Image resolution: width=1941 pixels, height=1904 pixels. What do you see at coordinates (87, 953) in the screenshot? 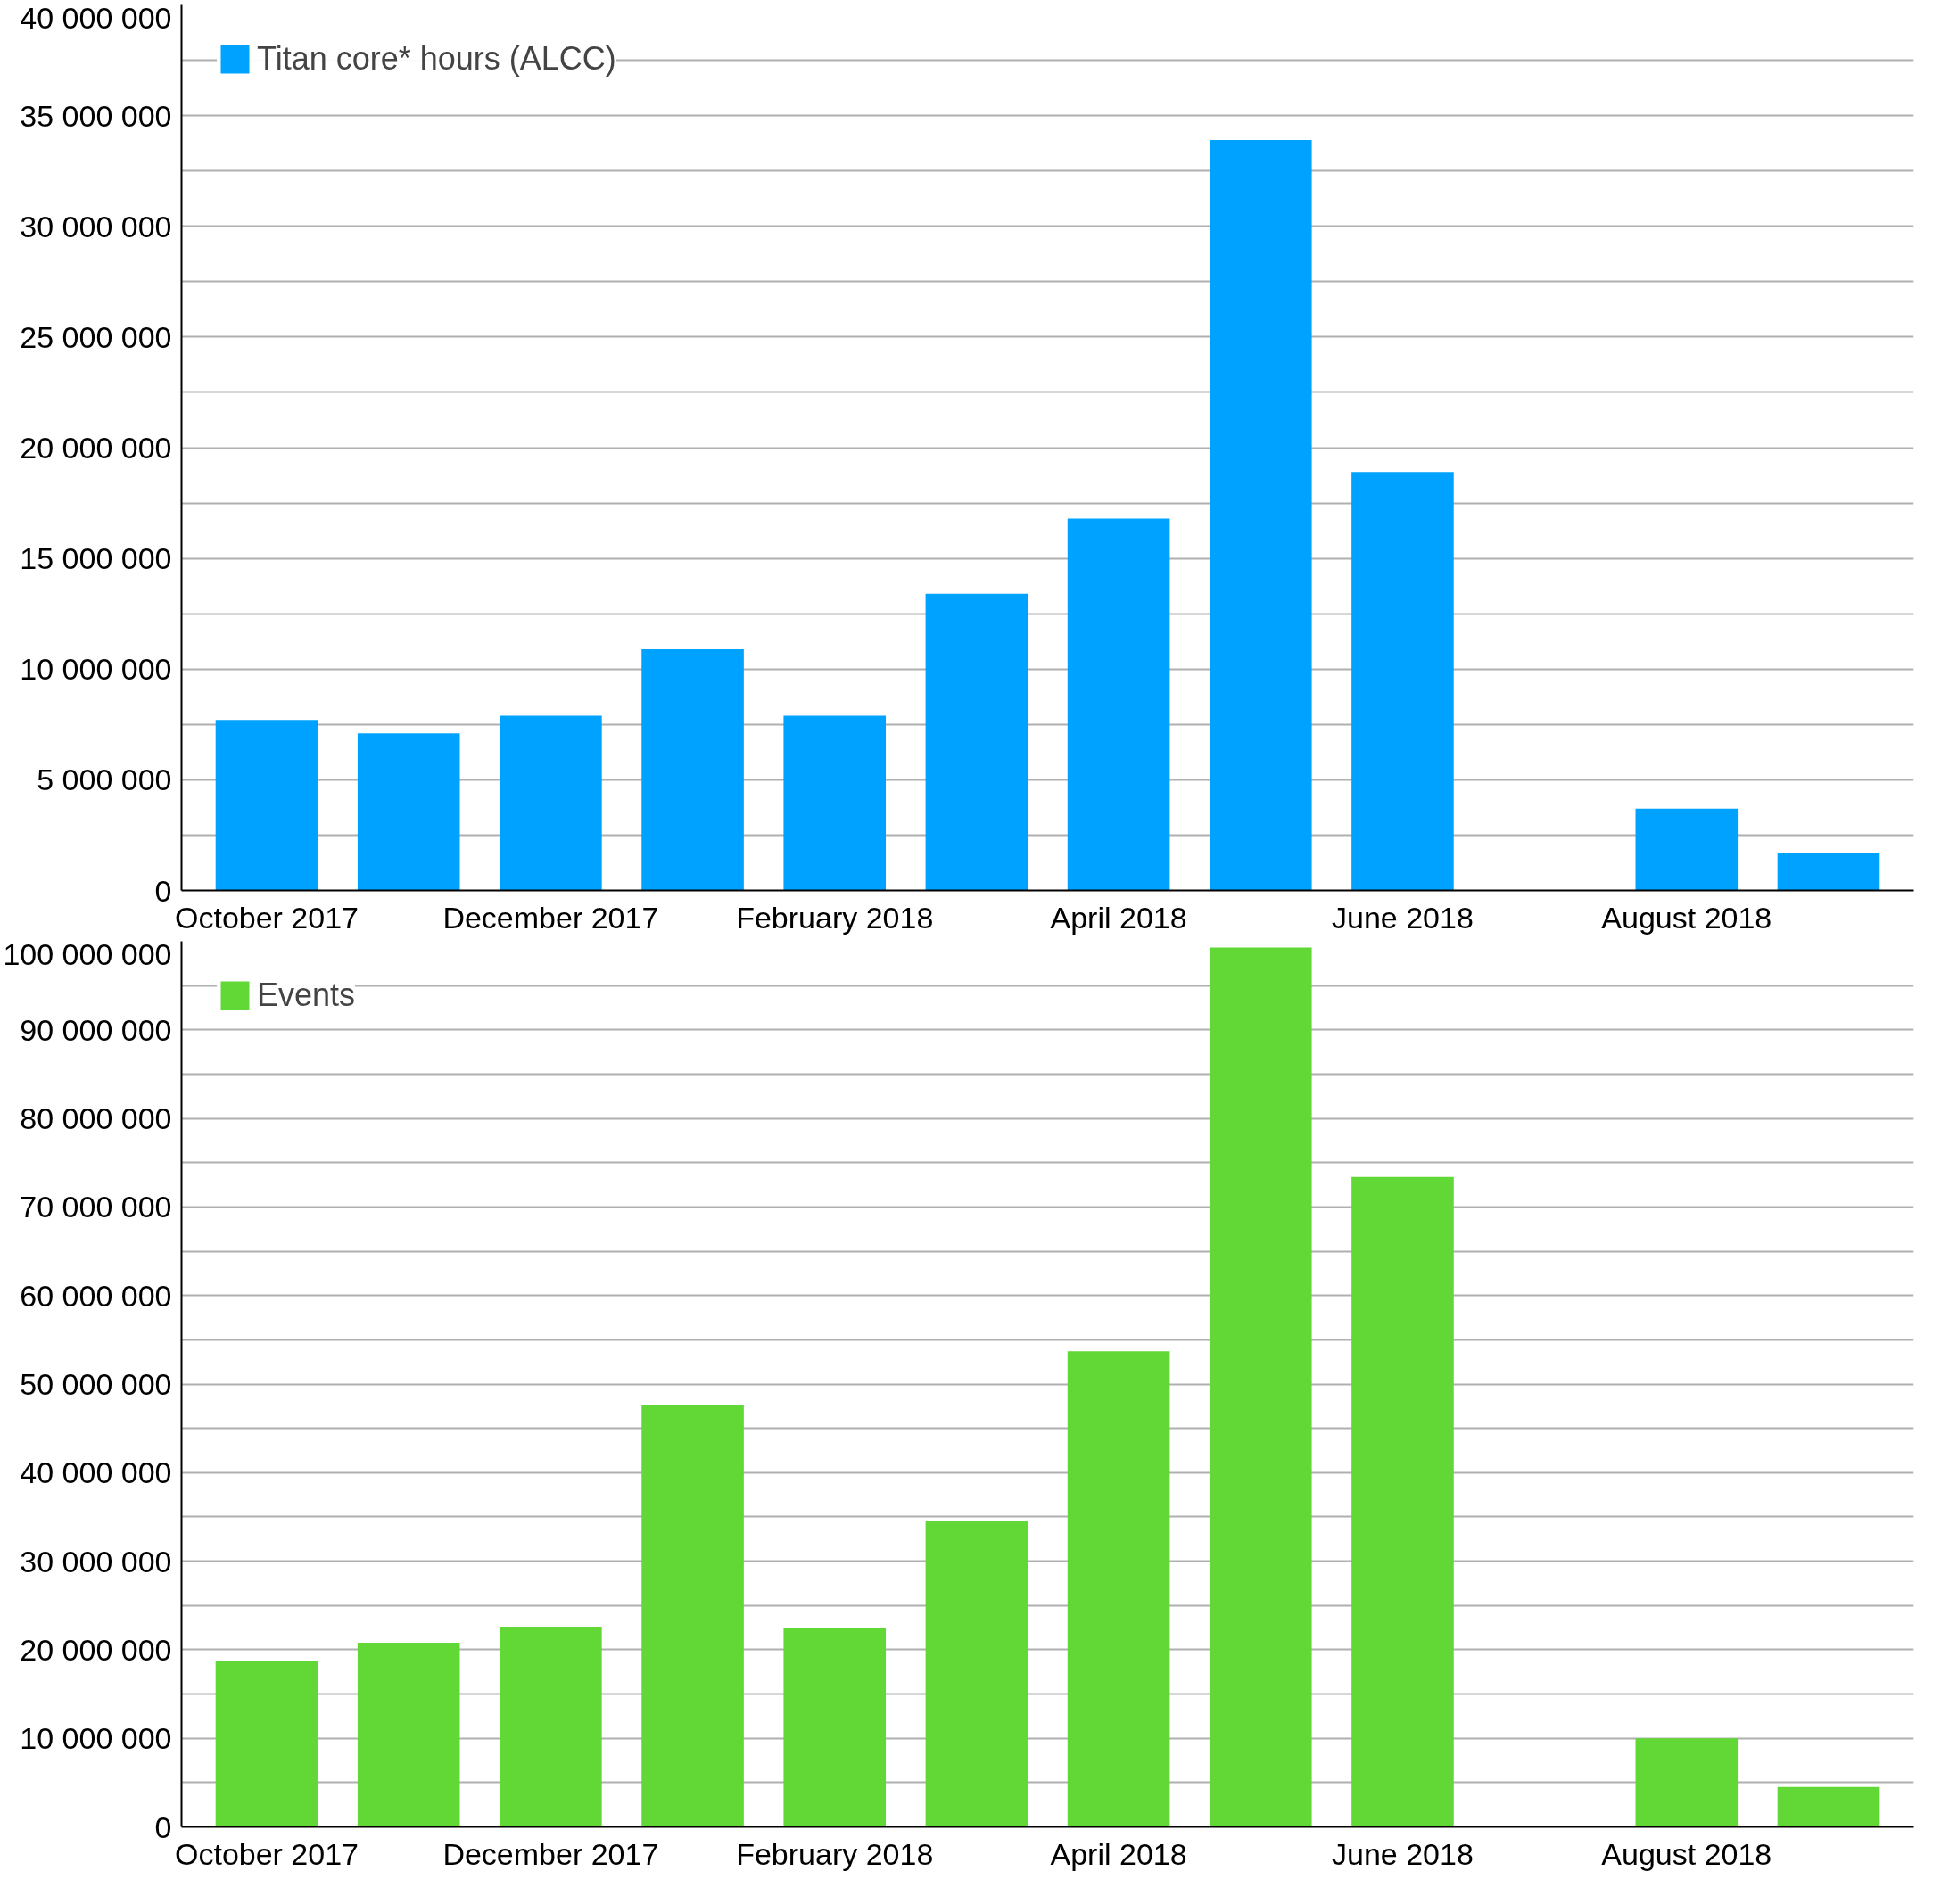
I see `y-tick-label: 100 000 000` at bounding box center [87, 953].